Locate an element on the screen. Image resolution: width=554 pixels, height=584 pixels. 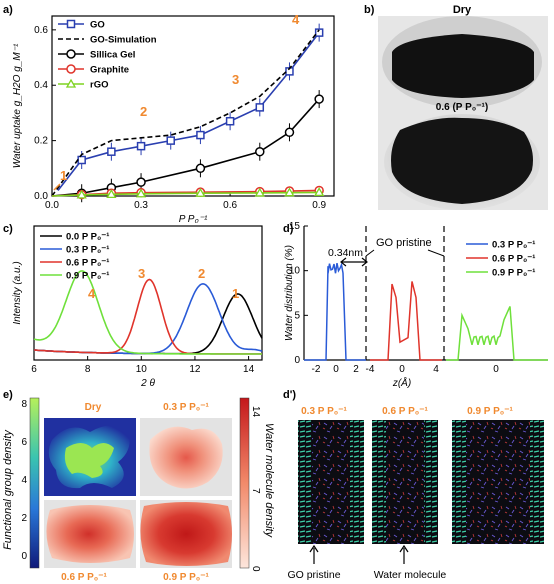
water-molecule-arrow is located at coordinates (404, 554).